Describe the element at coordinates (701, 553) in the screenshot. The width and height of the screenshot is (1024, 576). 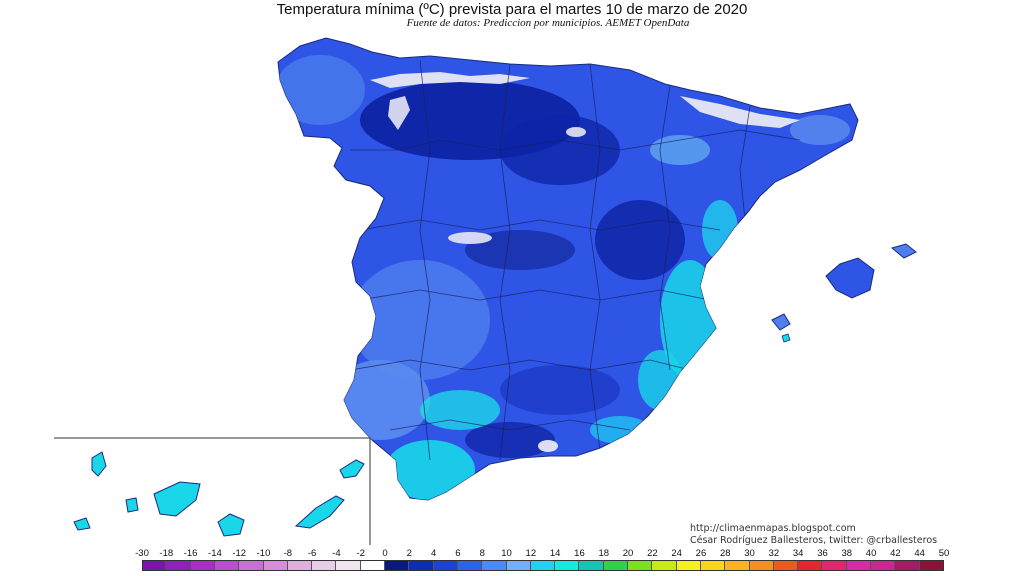
I see `legend-label: 26` at that location.